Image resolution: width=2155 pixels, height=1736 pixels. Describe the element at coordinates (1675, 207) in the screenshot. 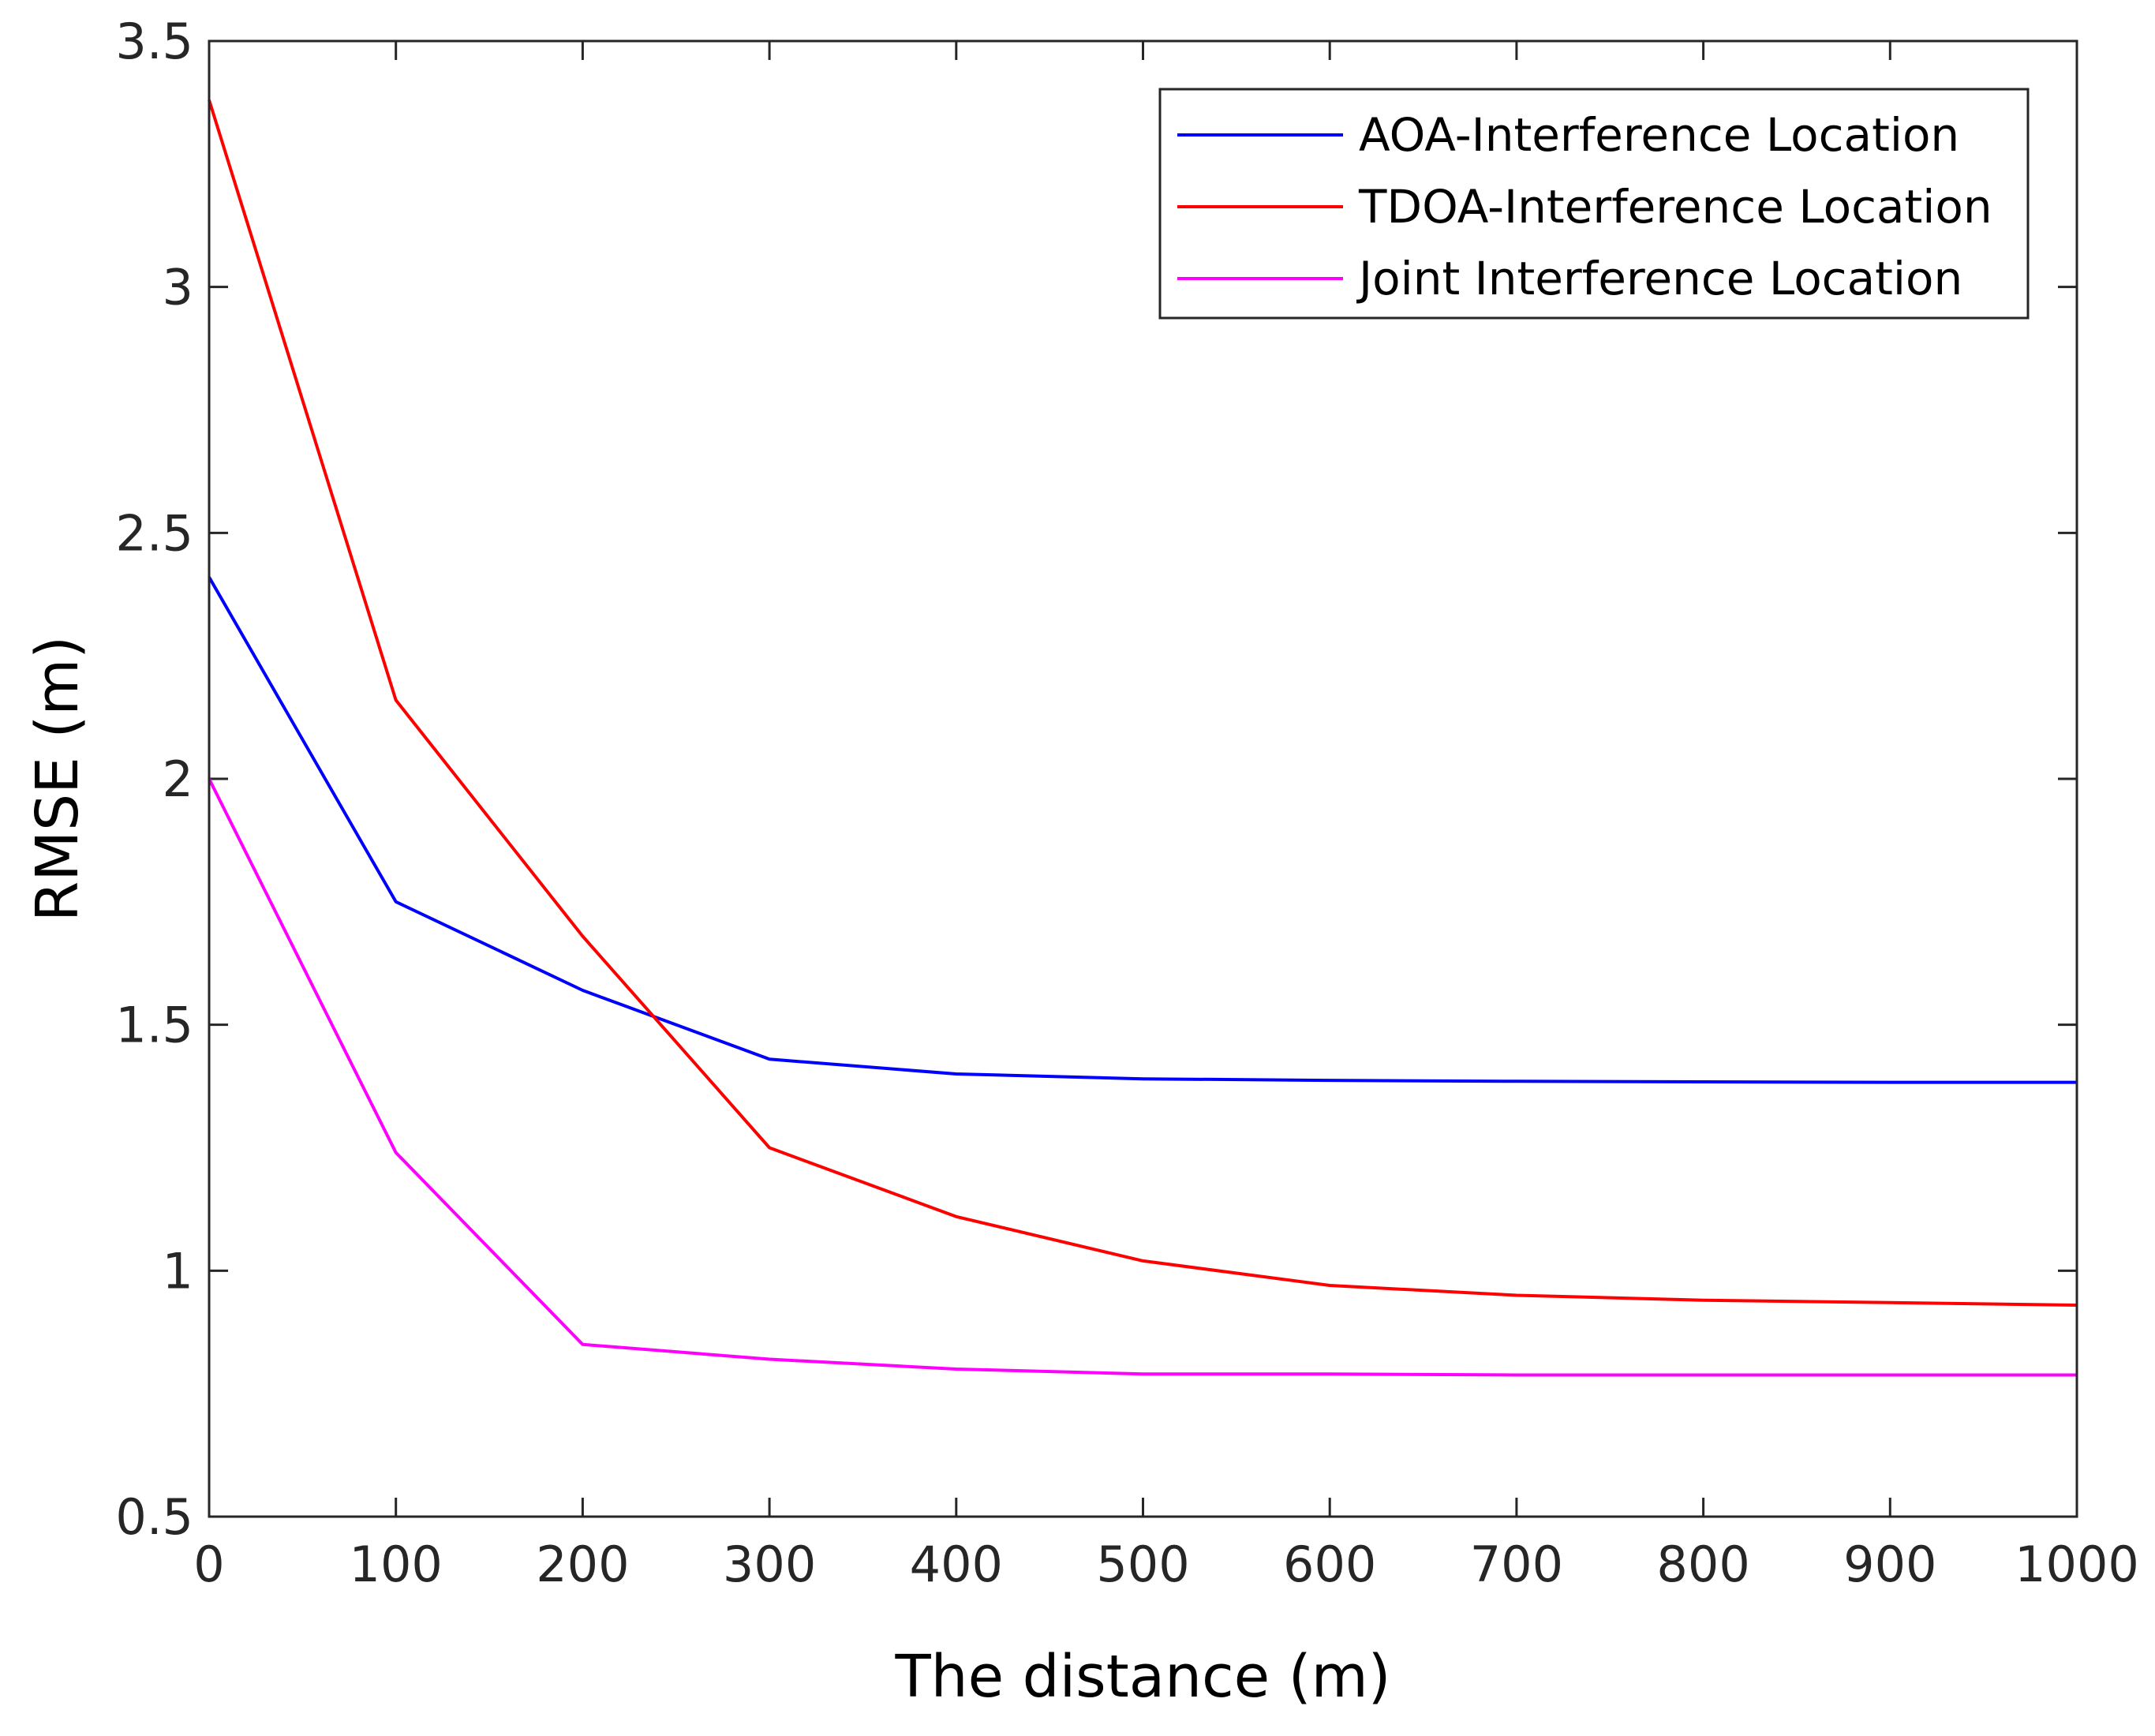

I see `legend-label: TDOA-Interference Location` at that location.